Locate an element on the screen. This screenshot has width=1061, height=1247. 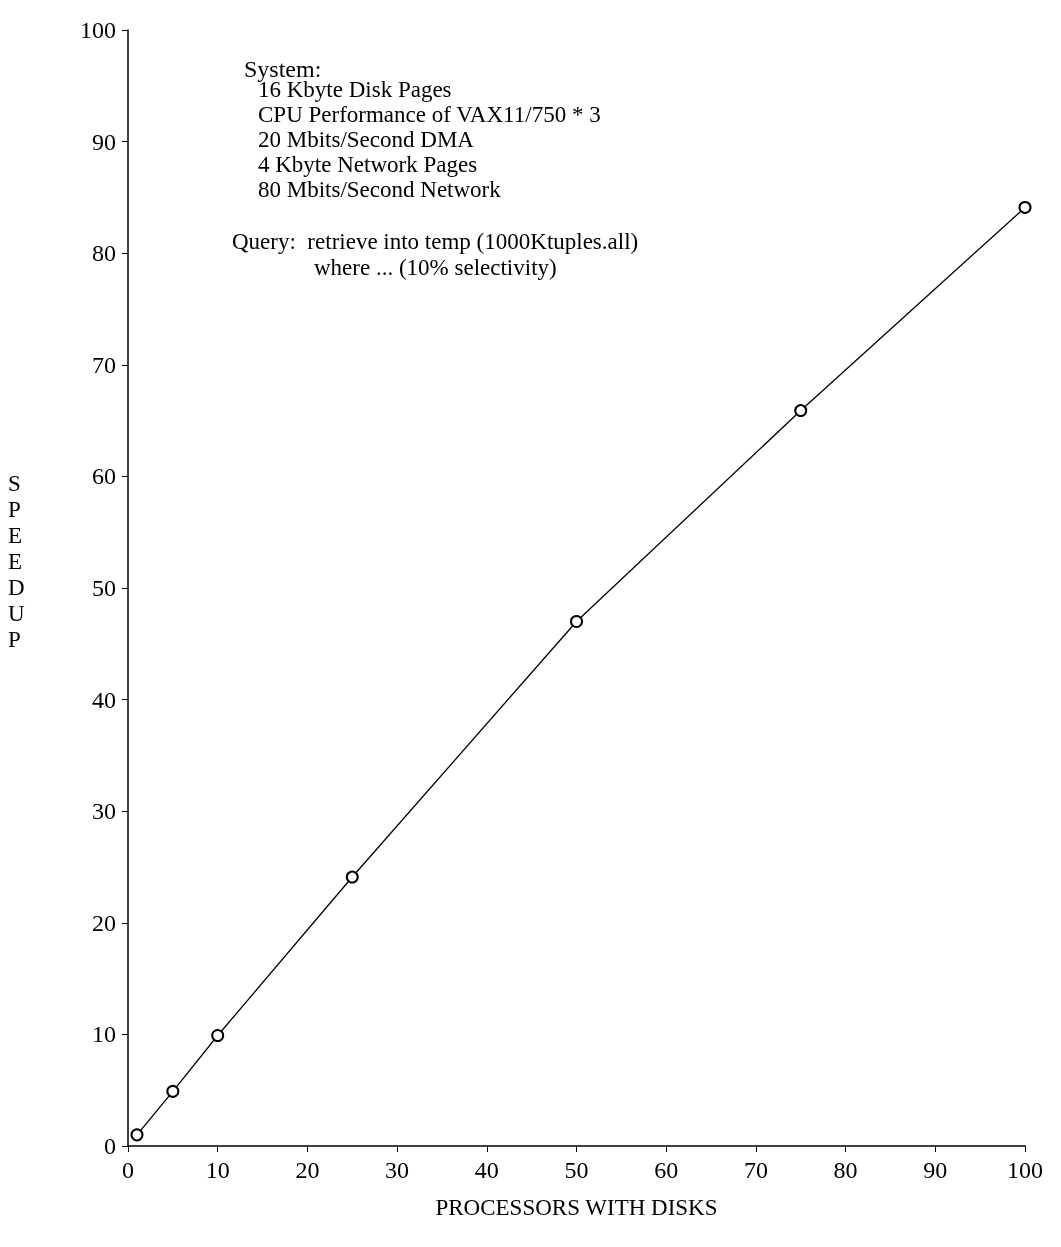
x-tick-label: 40 is located at coordinates (486, 1170).